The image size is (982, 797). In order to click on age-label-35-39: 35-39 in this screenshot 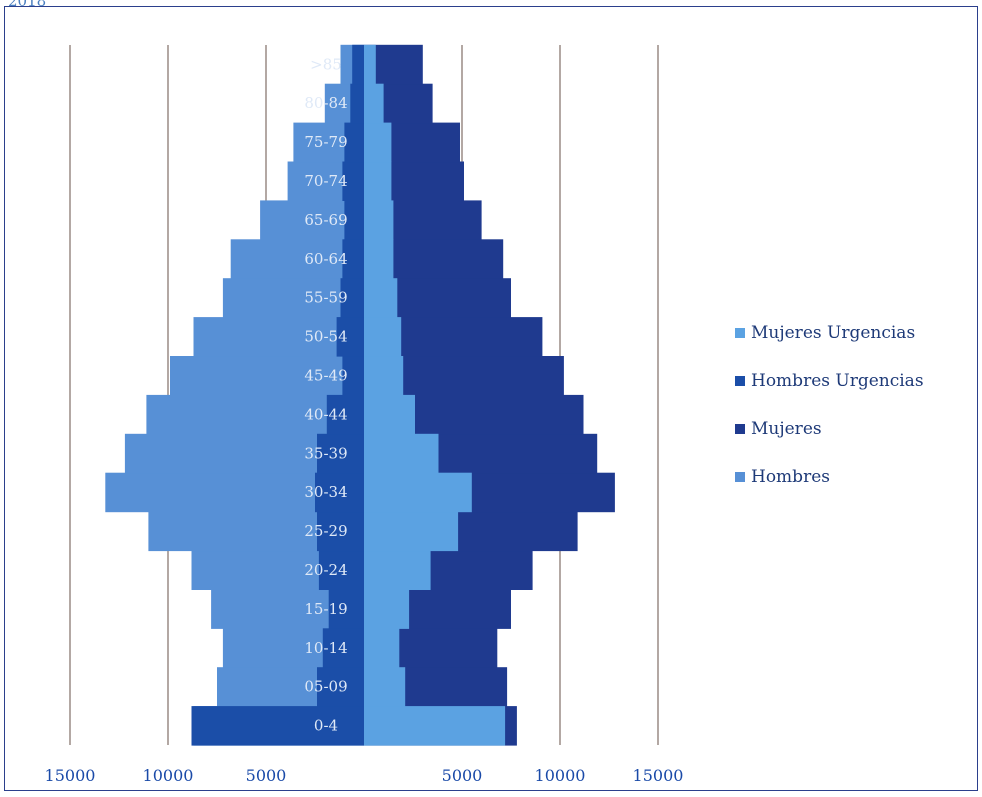, I will do `click(325, 453)`.